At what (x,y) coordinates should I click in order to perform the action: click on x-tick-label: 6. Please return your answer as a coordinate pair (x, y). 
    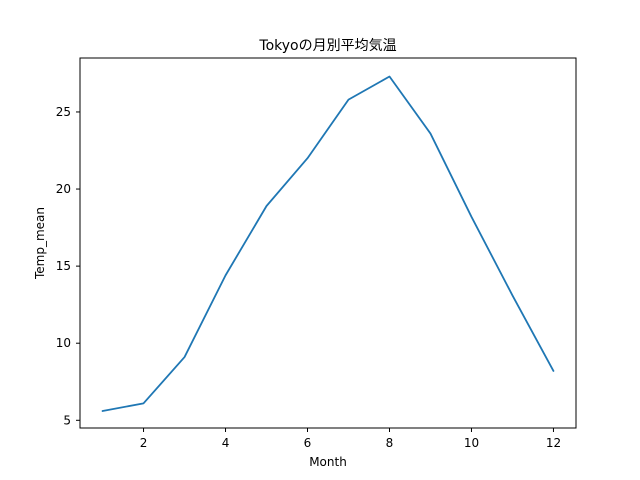
    Looking at the image, I should click on (308, 443).